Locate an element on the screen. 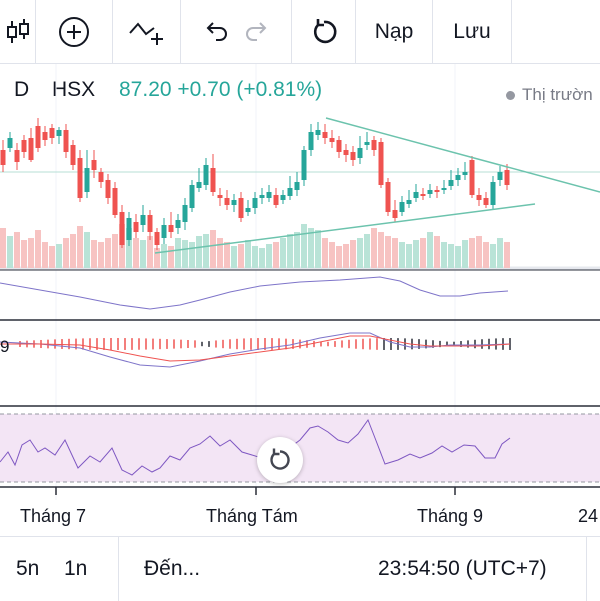 The width and height of the screenshot is (600, 601). reset-chart-button is located at coordinates (324, 32).